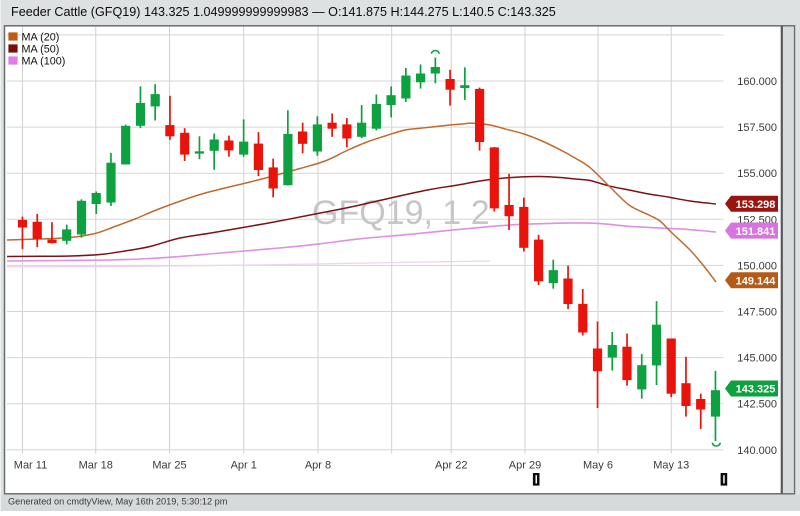 The height and width of the screenshot is (516, 800). I want to click on svg-text: MA (100), so click(44, 61).